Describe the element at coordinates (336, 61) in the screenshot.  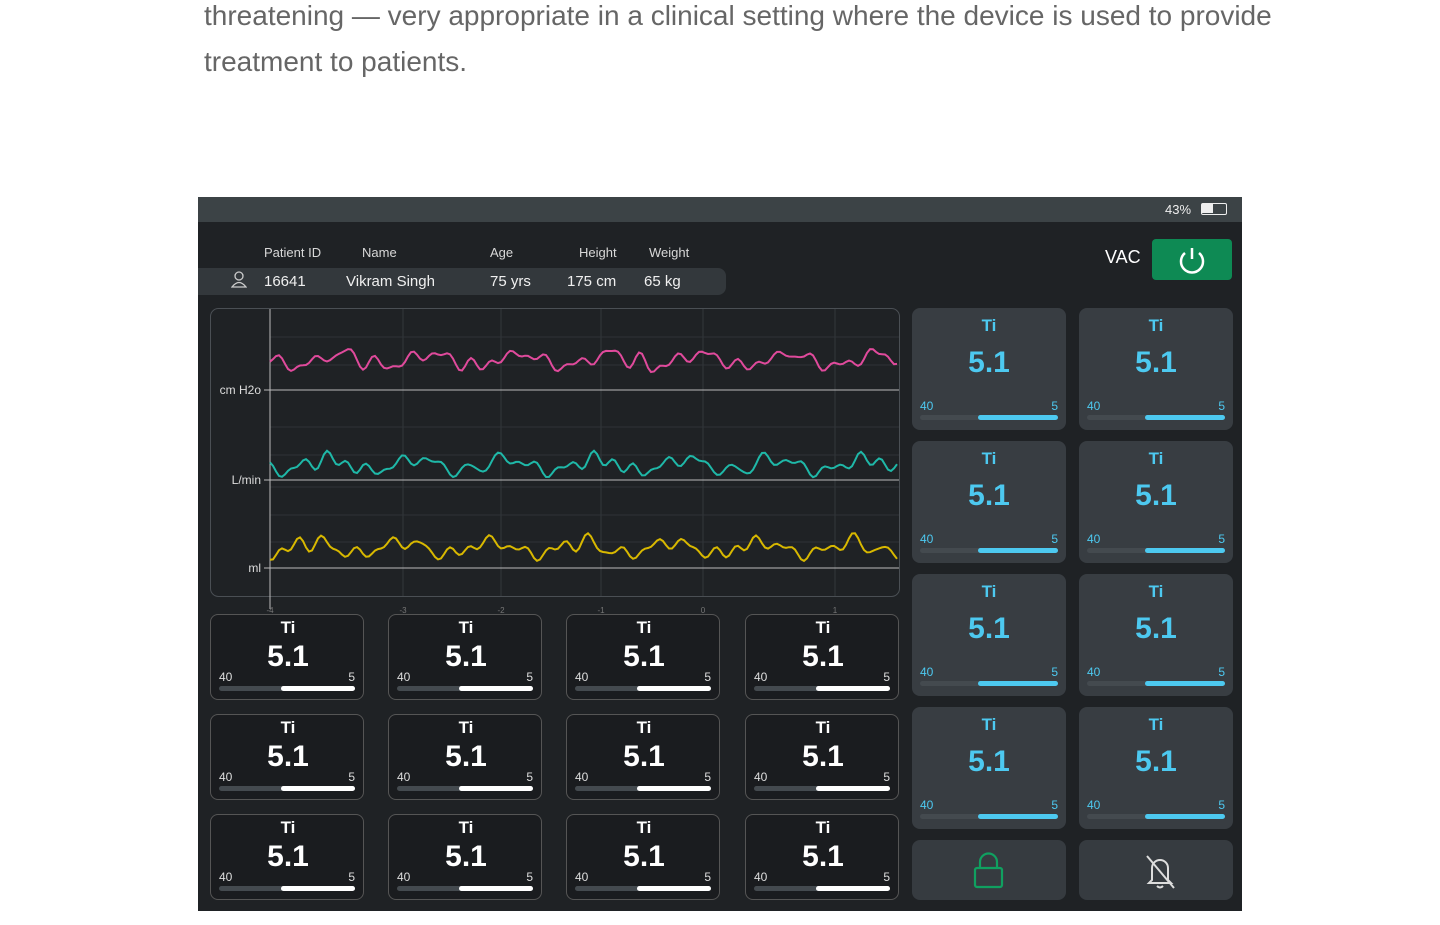
I see `article-line: treatment to patients.` at that location.